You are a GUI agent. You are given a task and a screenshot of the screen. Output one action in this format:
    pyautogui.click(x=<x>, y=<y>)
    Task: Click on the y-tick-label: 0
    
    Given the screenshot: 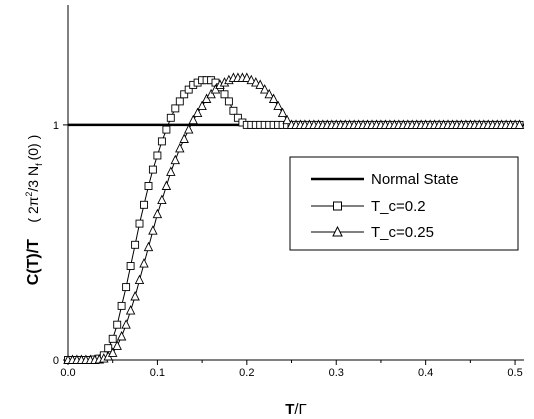 What is the action you would take?
    pyautogui.click(x=56, y=361)
    